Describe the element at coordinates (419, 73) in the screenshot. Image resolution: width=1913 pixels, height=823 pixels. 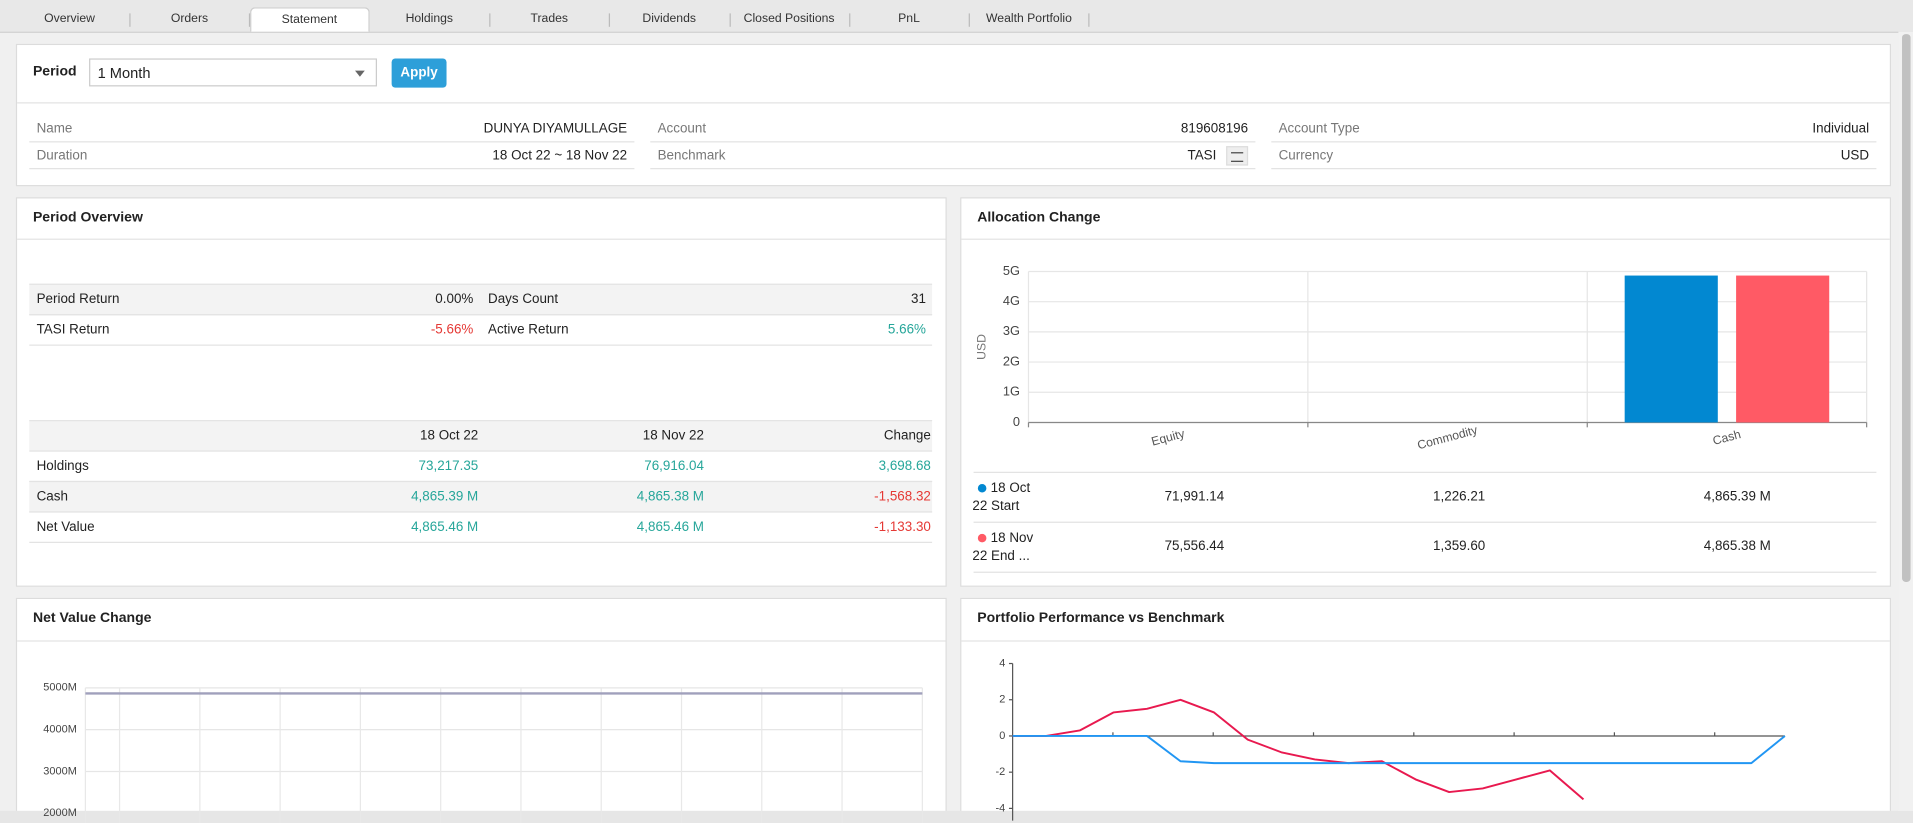
I see `apply-button: Apply` at that location.